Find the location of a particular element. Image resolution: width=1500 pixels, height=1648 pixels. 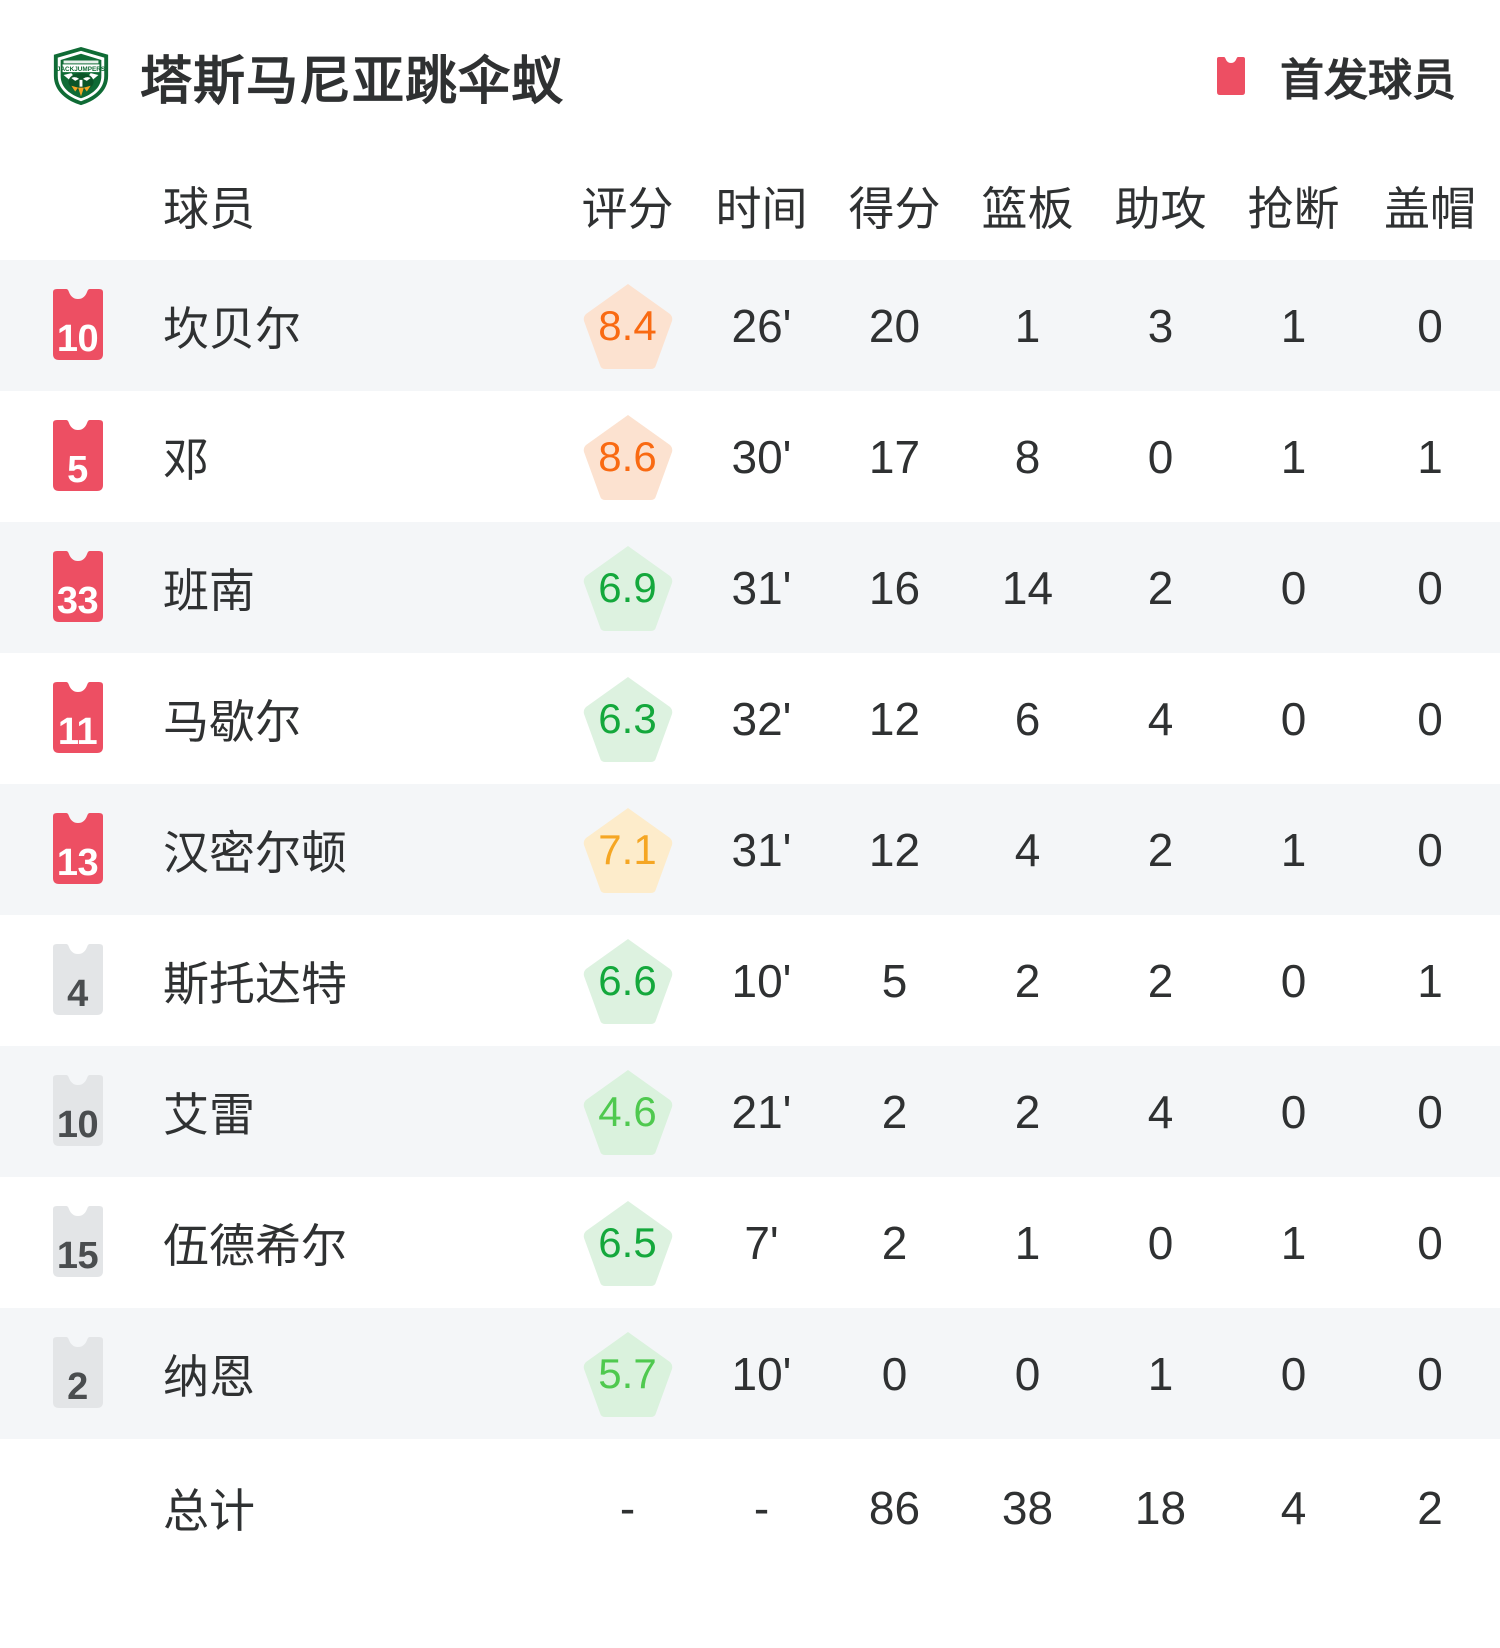

rating-value: 8.4 is located at coordinates (627, 325).